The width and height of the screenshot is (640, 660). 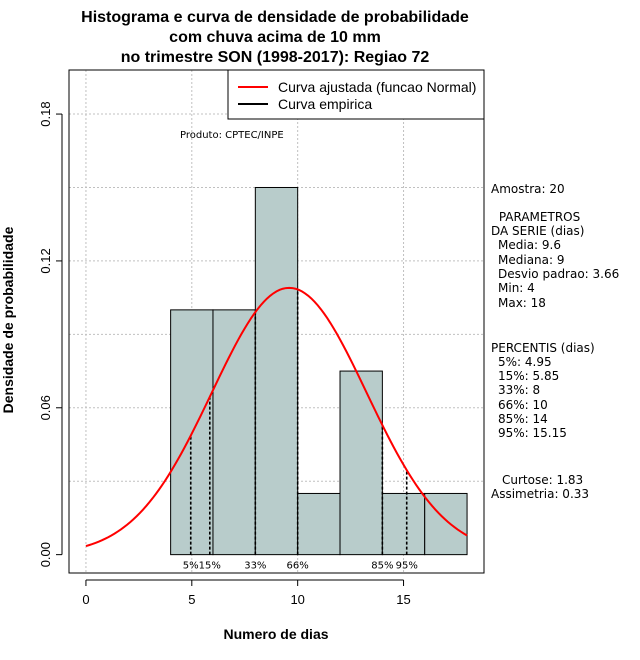 What do you see at coordinates (523, 405) in the screenshot?
I see `percentile-66: 66%: 10` at bounding box center [523, 405].